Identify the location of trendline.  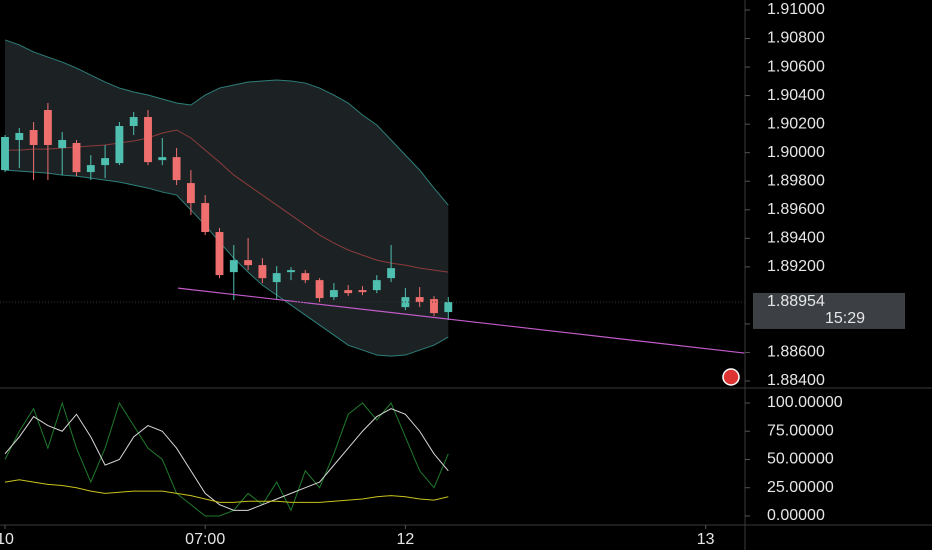
(461, 320).